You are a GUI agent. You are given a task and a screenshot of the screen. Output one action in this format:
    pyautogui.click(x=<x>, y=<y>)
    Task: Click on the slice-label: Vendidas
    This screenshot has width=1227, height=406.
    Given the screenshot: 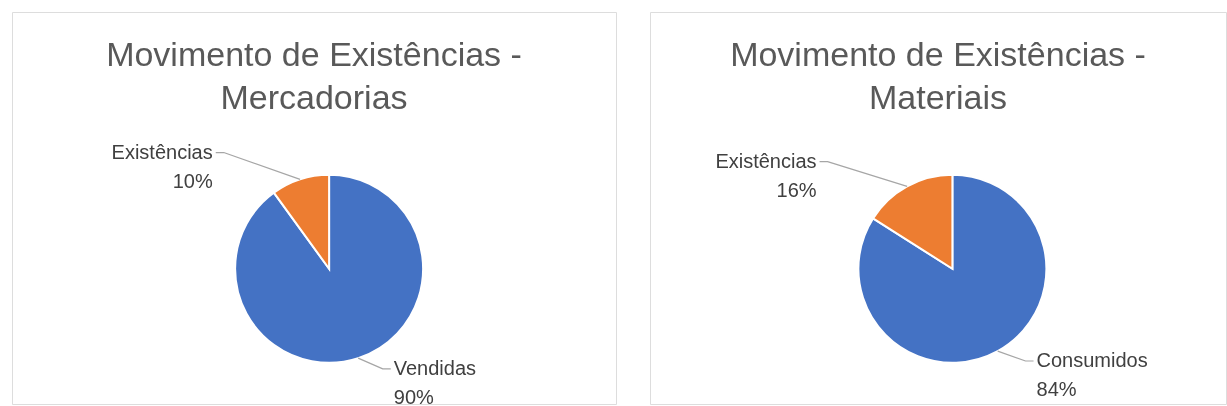 What is the action you would take?
    pyautogui.click(x=435, y=367)
    